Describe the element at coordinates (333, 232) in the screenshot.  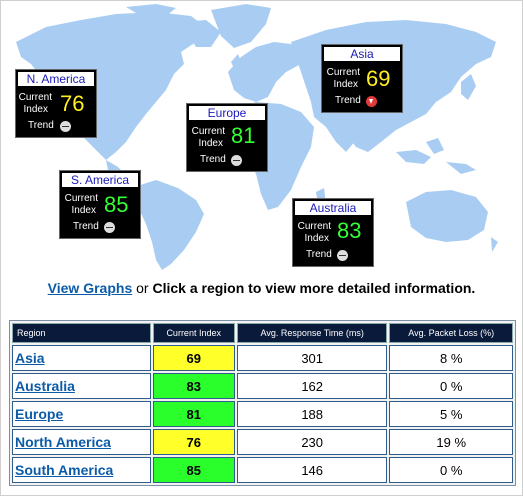
I see `tile-australia: Australia Current Index 83 Trend` at that location.